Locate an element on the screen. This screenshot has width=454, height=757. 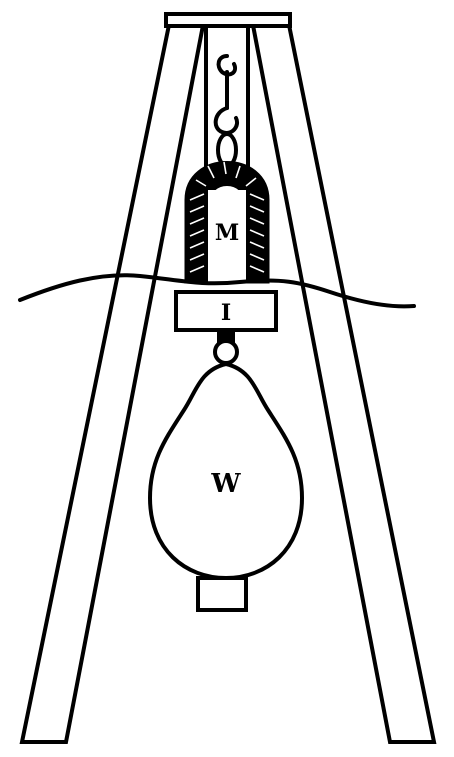
connecting-ring is located at coordinates (226, 346).